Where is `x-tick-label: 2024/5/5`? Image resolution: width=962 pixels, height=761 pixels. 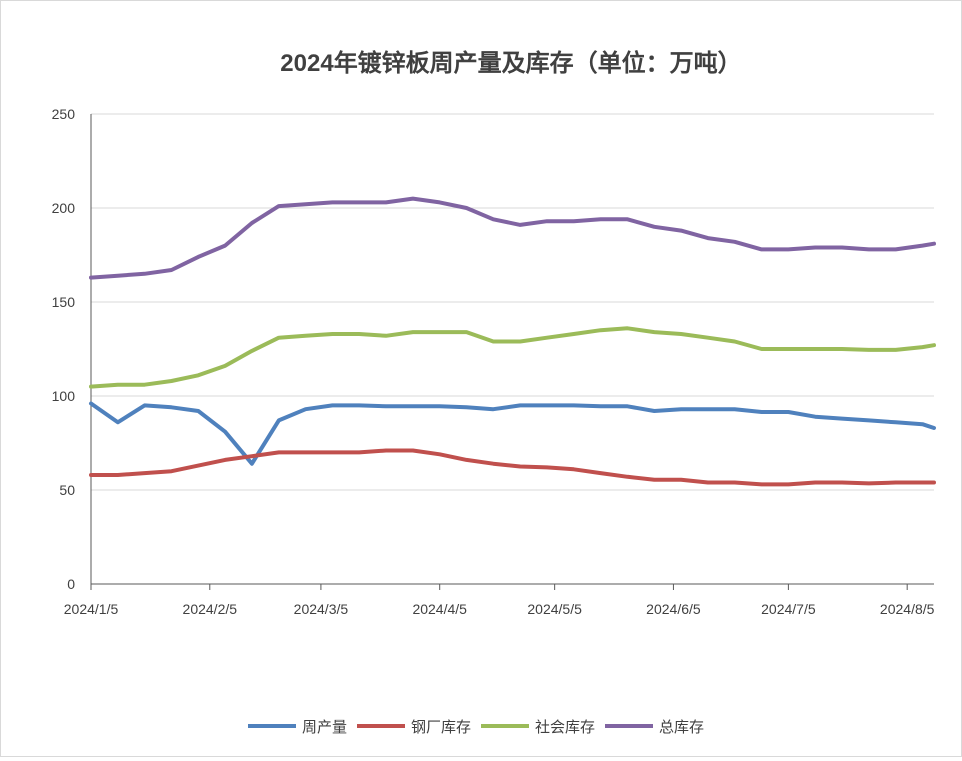 x-tick-label: 2024/5/5 is located at coordinates (554, 609).